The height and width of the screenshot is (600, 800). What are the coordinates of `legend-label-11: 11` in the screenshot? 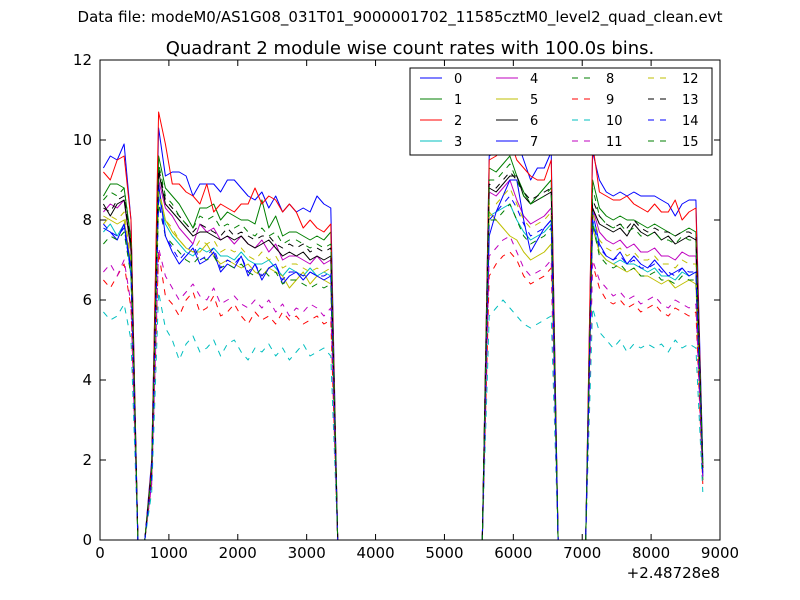 It's located at (614, 142).